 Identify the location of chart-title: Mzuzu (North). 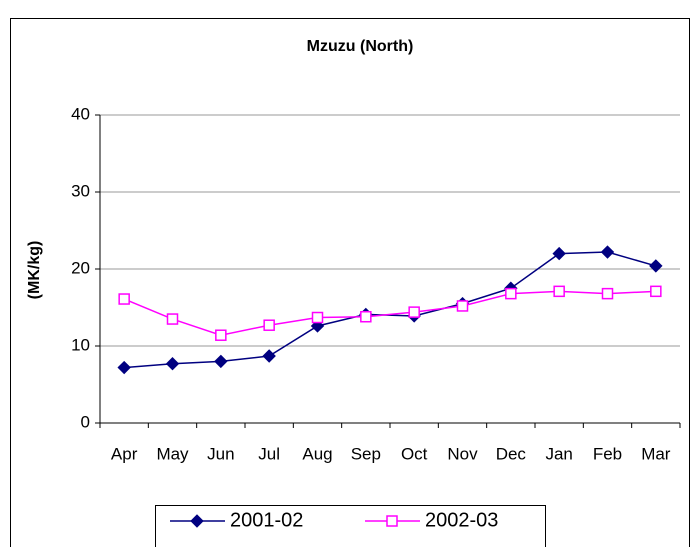
(360, 46).